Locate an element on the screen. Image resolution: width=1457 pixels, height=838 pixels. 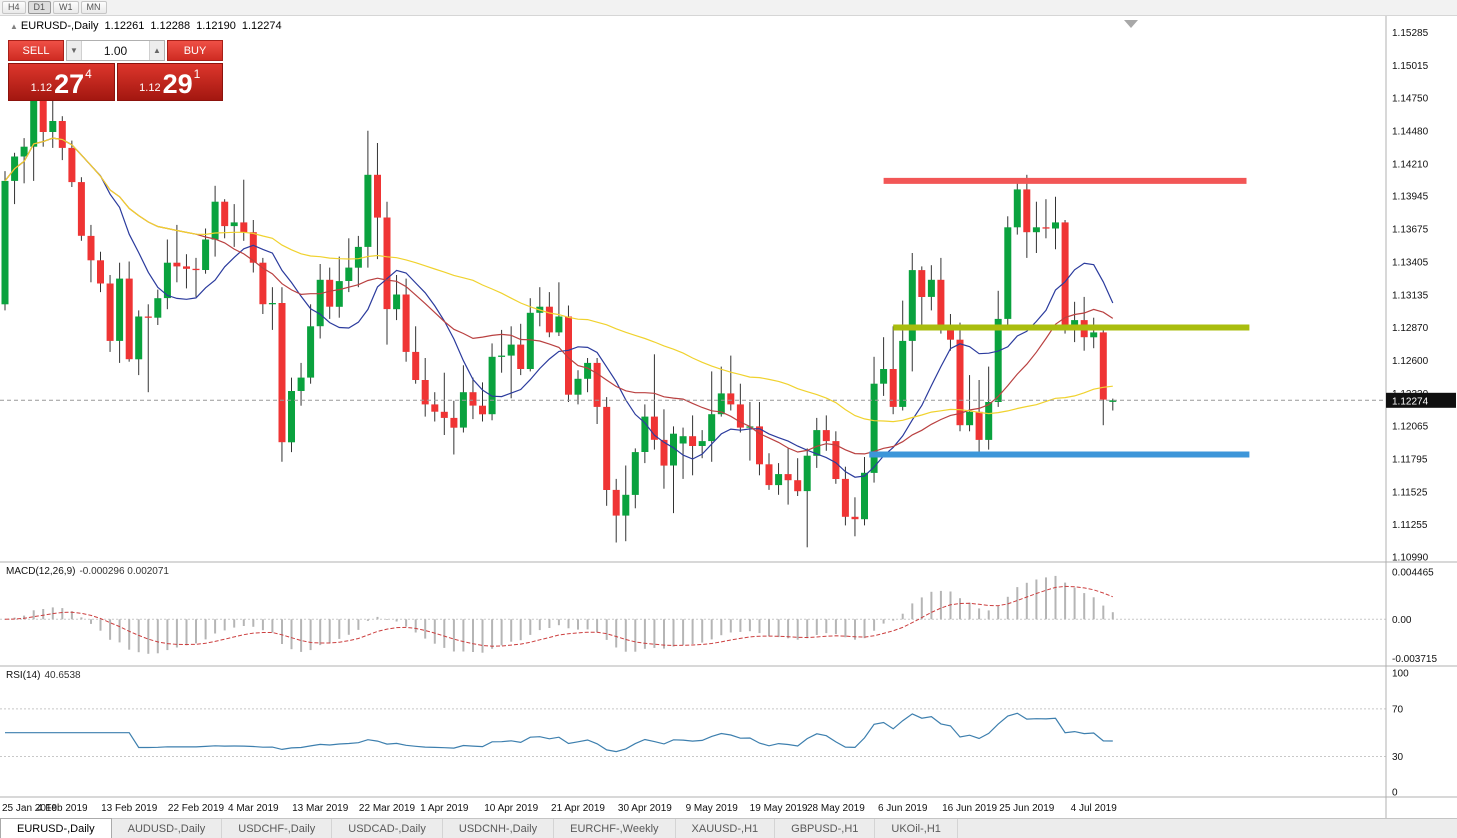
ohlc-high: 1.12288 is located at coordinates (170, 26).